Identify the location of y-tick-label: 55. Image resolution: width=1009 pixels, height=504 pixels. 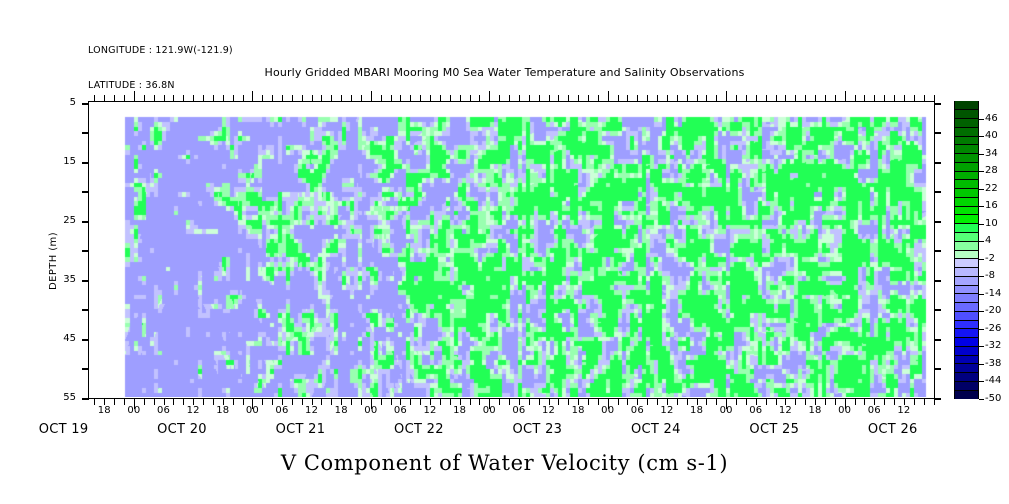
(69, 397).